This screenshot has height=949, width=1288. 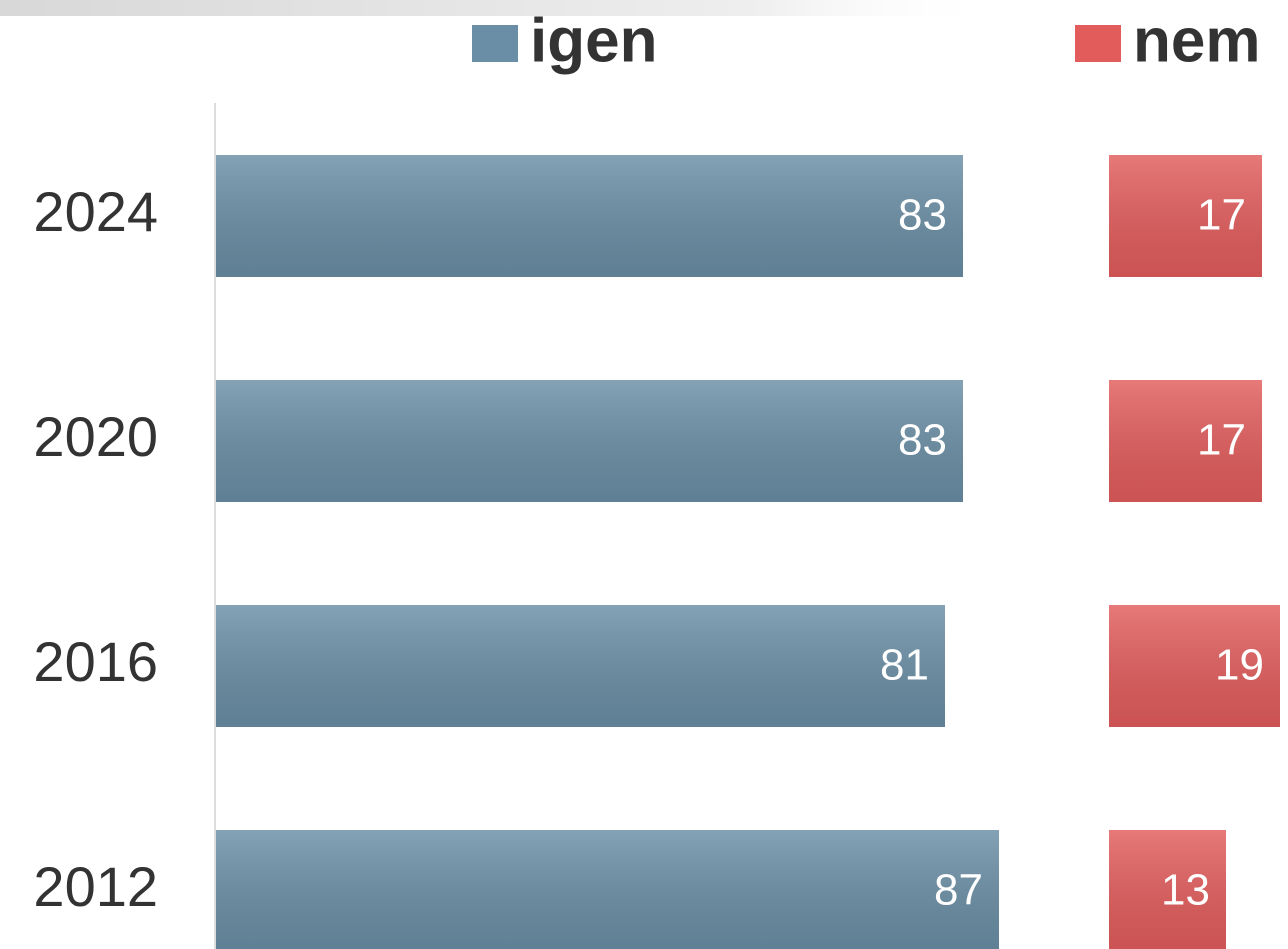 I want to click on data-label: 19, so click(x=1239, y=665).